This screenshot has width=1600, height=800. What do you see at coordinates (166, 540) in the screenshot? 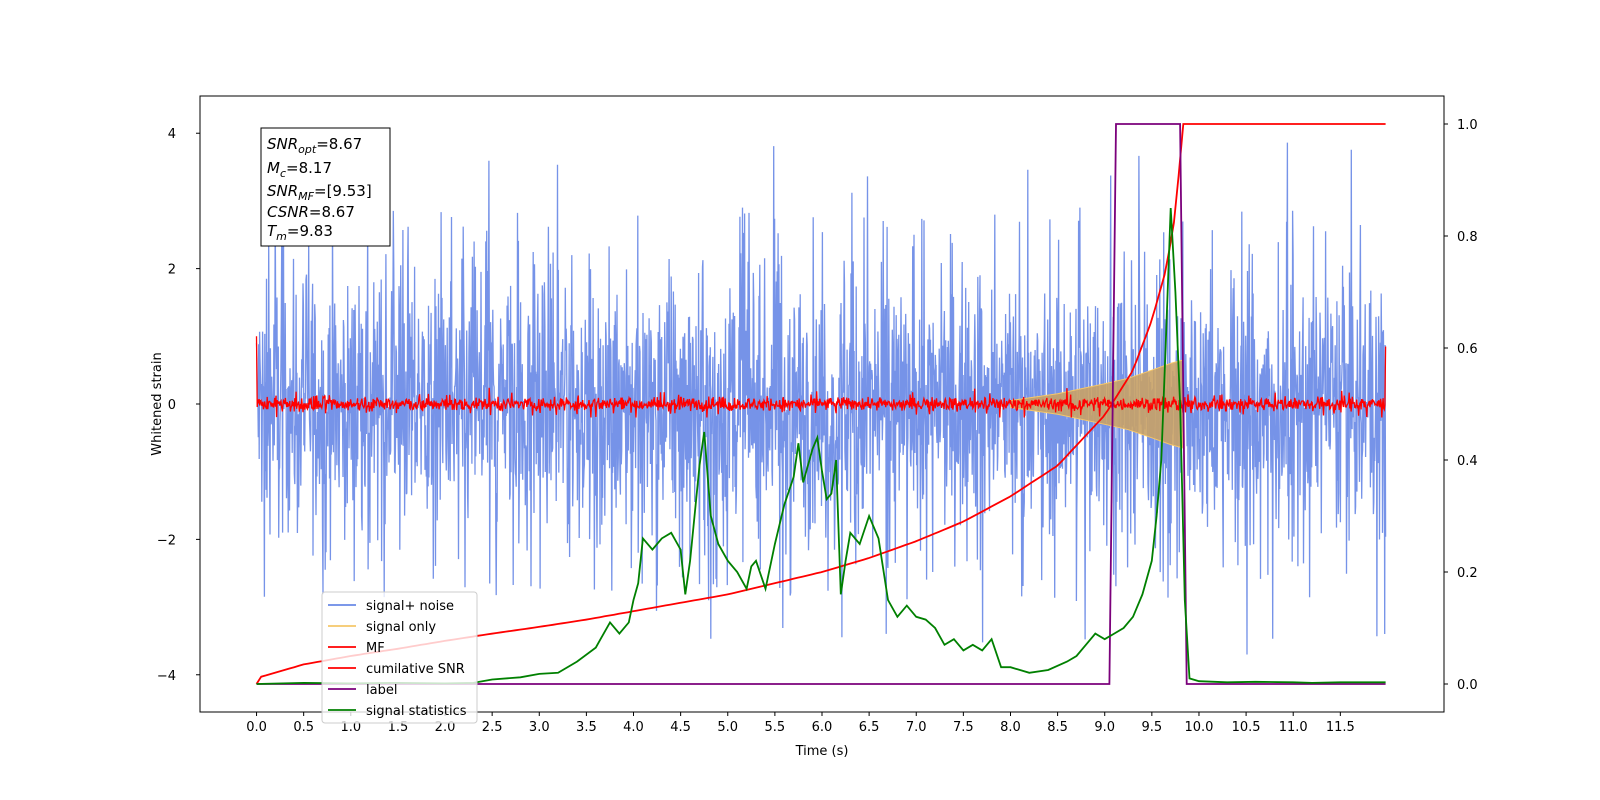
I see `y-tick-label: −2` at bounding box center [166, 540].